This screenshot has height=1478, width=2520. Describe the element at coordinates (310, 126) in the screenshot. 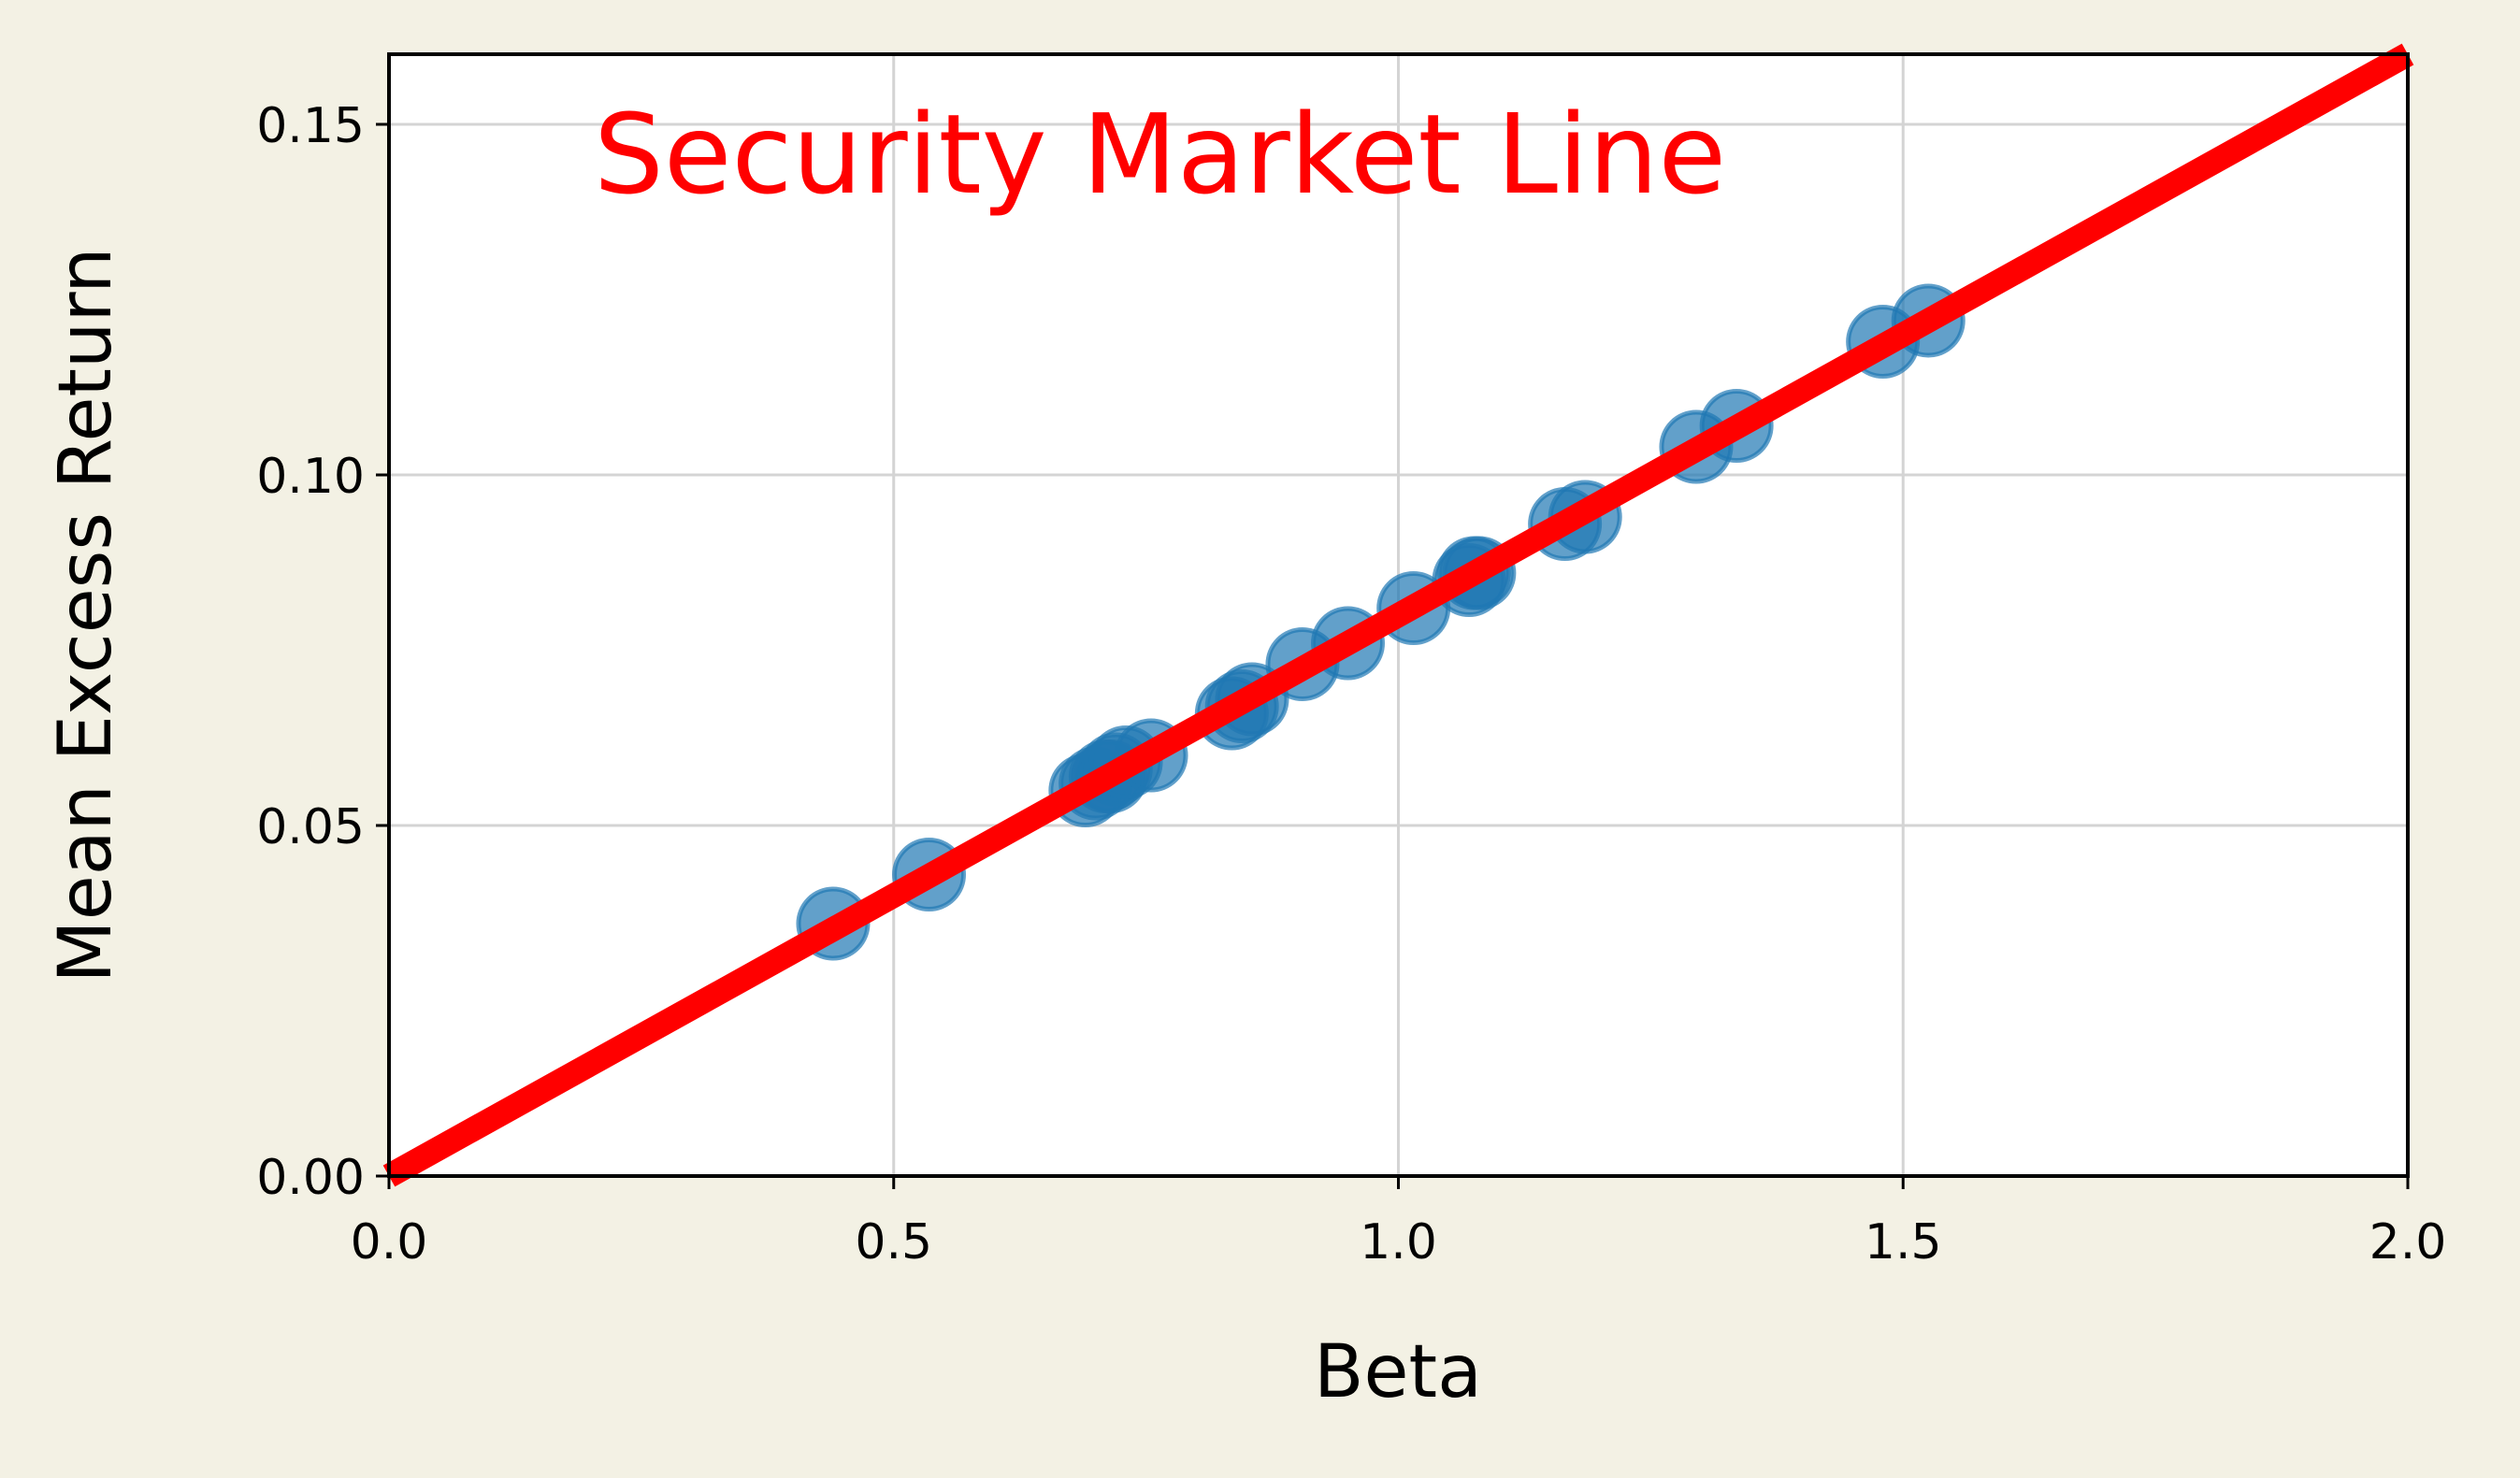

I see `y-tick-label: 0.15` at that location.